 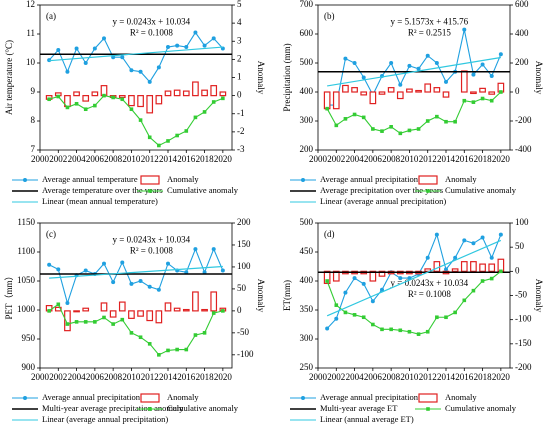 What do you see at coordinates (461, 397) in the screenshot?
I see `legend-label: Anomaly` at bounding box center [461, 397].